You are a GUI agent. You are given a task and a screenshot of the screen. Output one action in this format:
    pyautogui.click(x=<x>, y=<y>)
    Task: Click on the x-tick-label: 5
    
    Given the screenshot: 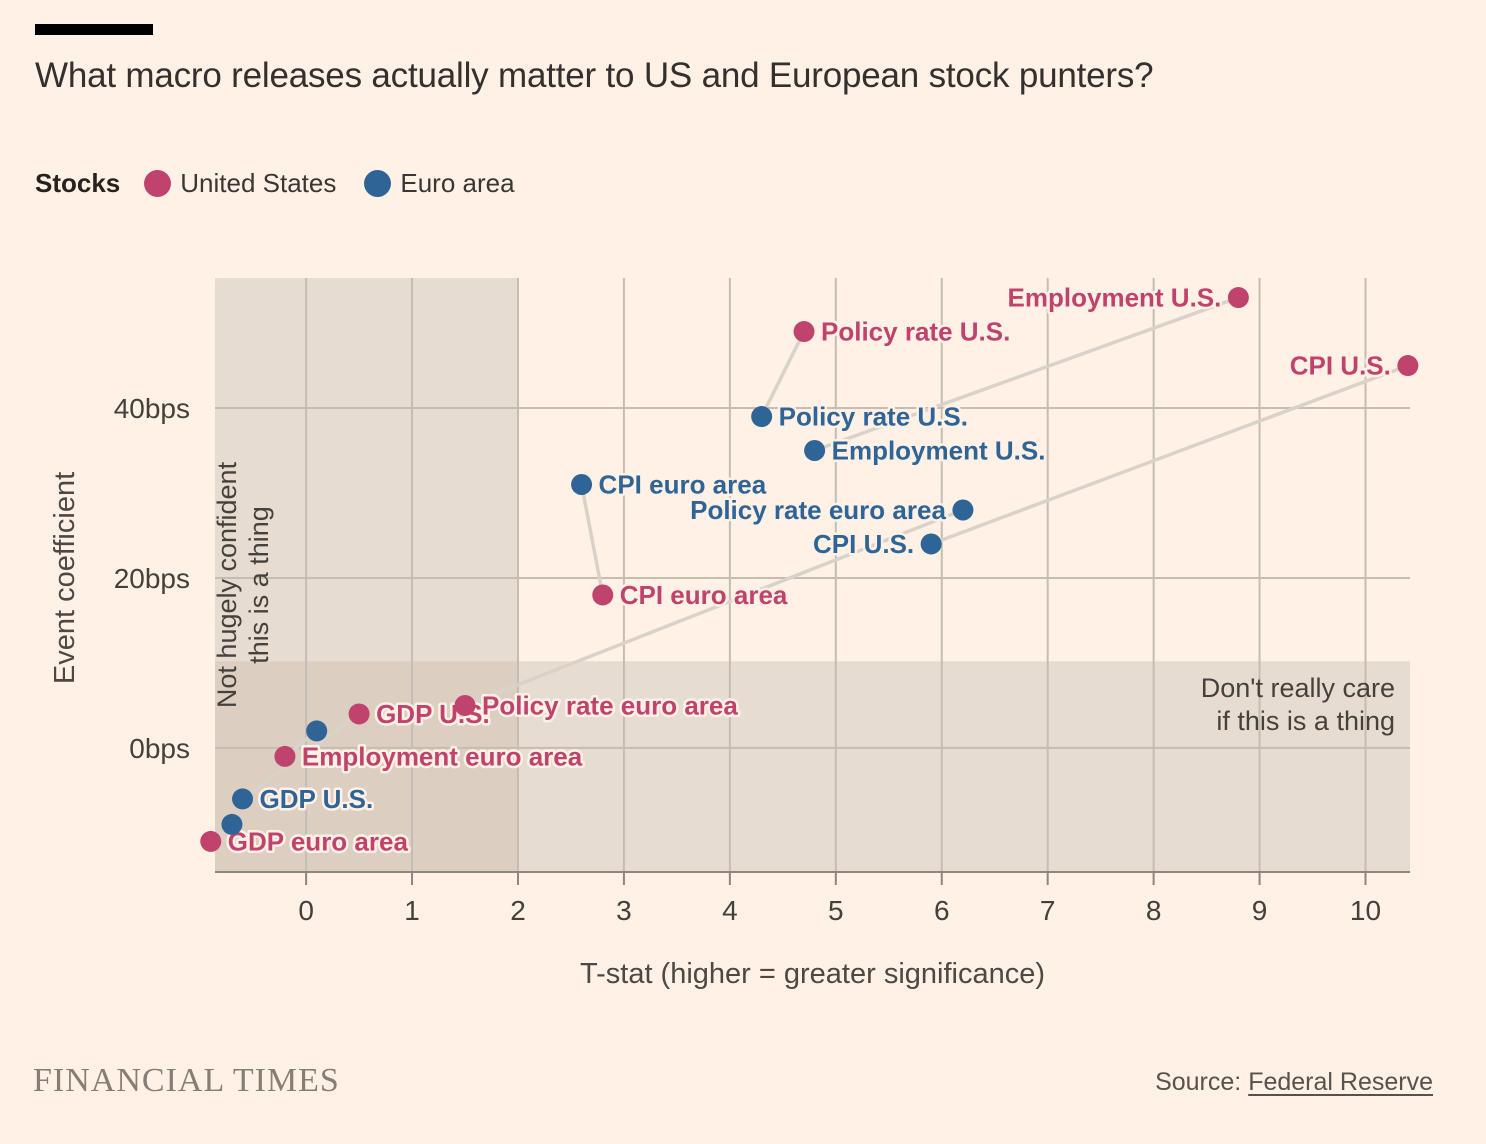 What is the action you would take?
    pyautogui.click(x=836, y=910)
    